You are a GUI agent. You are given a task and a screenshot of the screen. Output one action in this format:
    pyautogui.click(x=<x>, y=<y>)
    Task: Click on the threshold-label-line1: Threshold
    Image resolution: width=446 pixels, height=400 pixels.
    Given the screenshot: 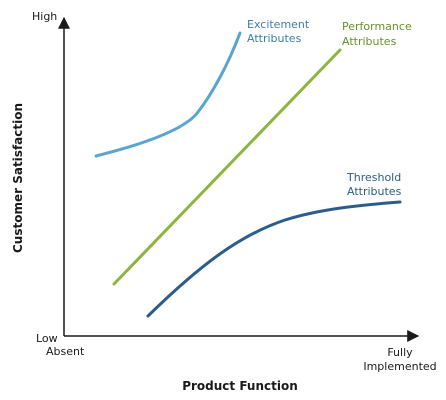 What is the action you would take?
    pyautogui.click(x=373, y=177)
    